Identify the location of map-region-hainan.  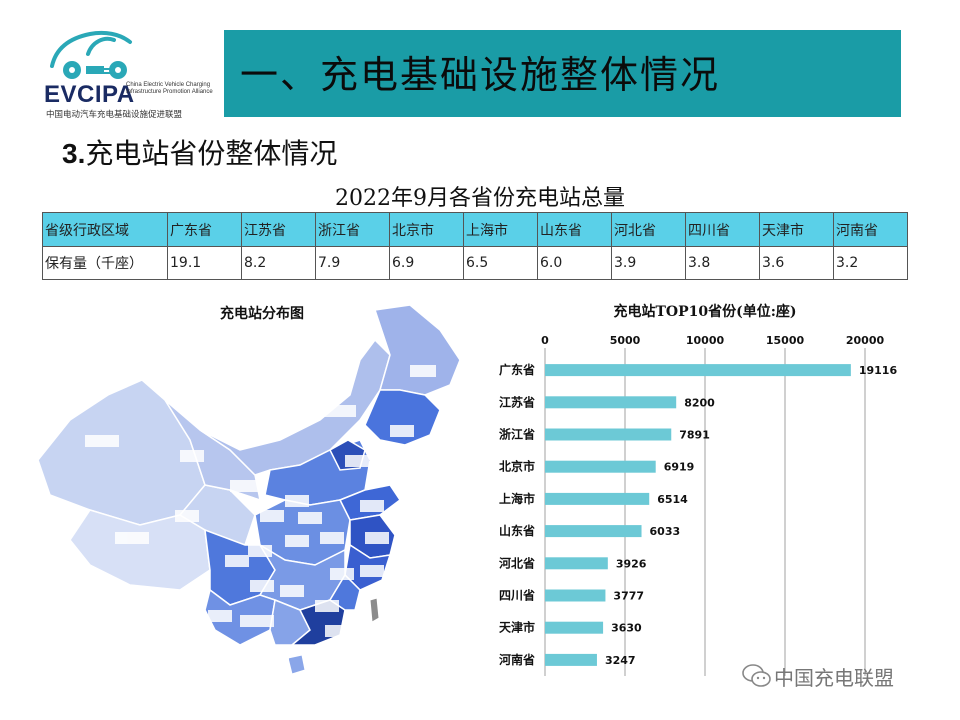
(296, 664).